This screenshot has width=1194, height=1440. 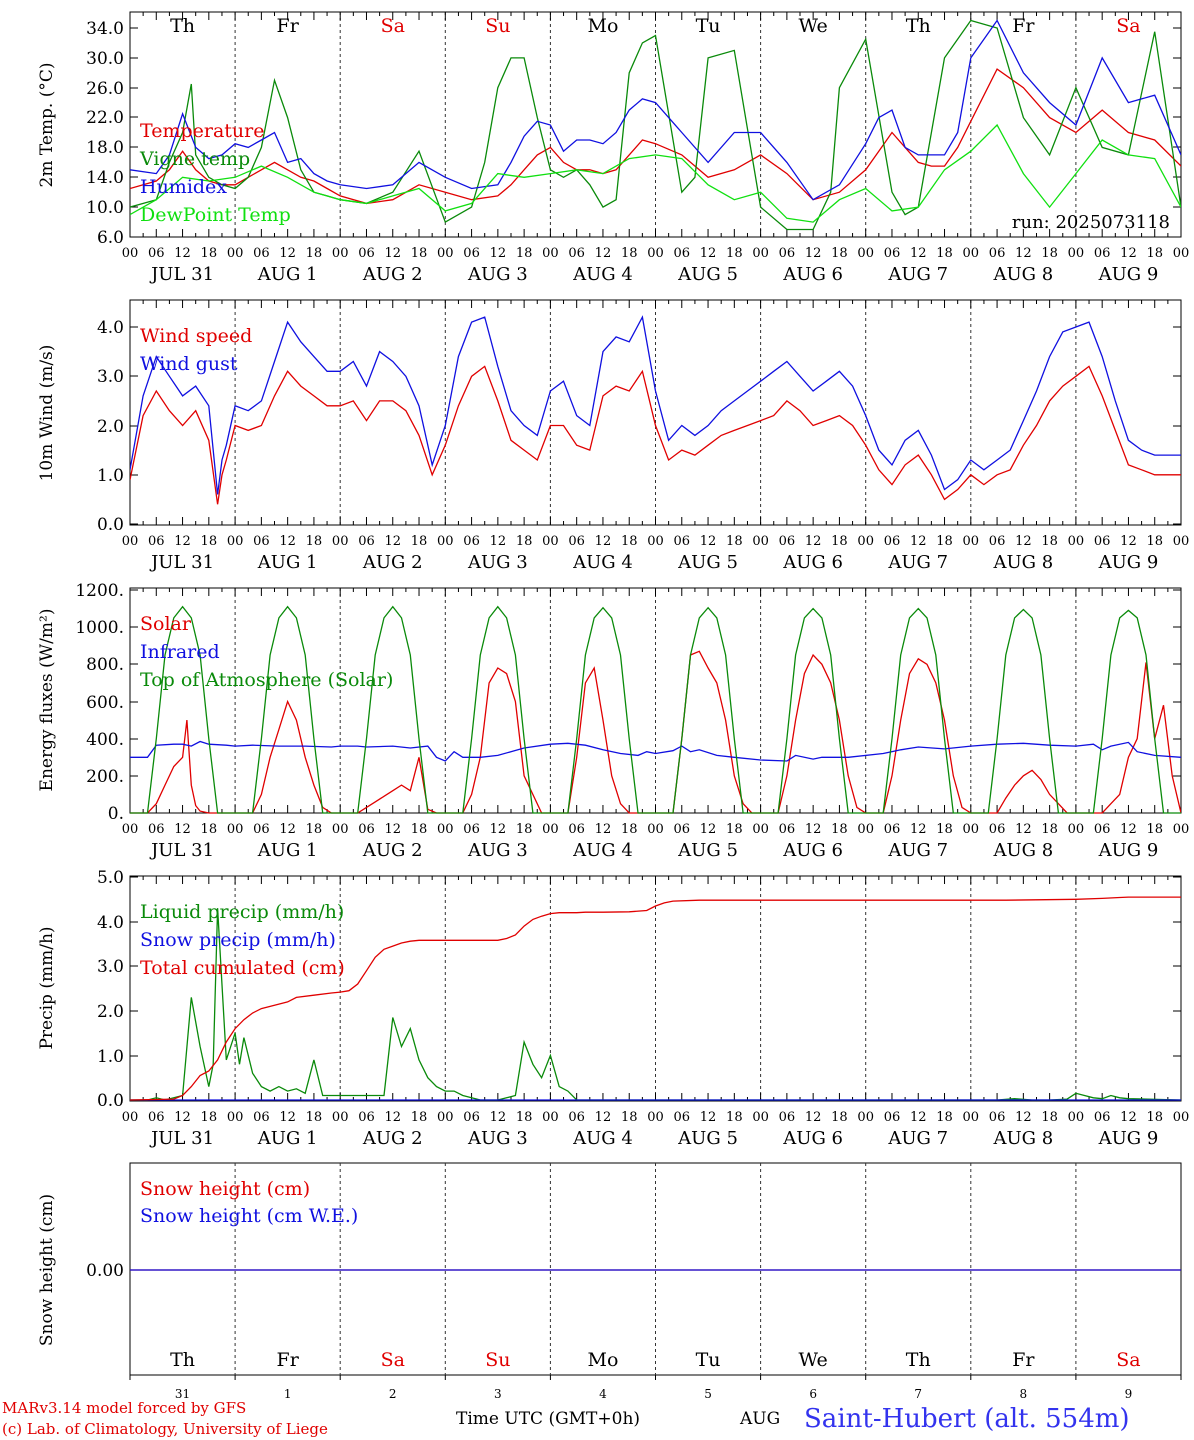 I want to click on date-label: AUG 1, so click(x=287, y=1138).